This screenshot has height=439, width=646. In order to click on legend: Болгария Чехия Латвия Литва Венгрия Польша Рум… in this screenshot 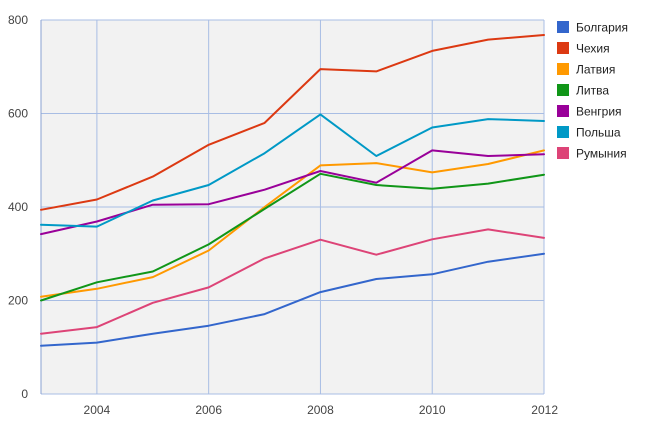, I will do `click(592, 91)`.